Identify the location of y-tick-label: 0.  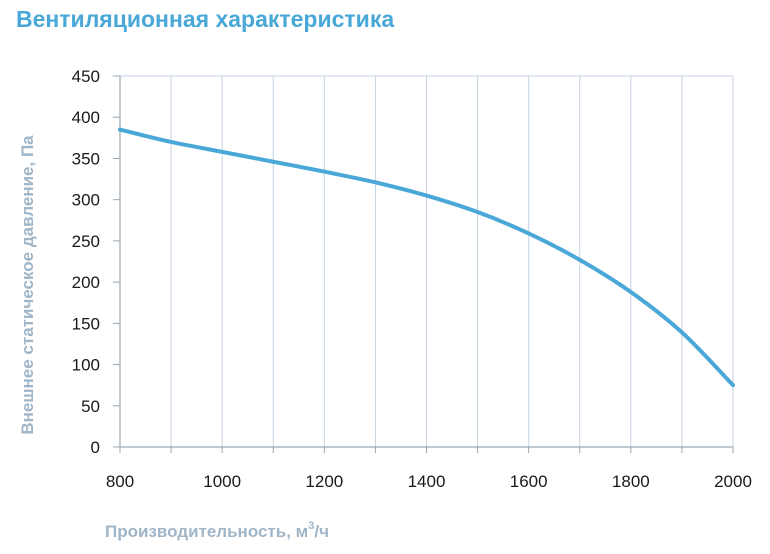
(95, 447).